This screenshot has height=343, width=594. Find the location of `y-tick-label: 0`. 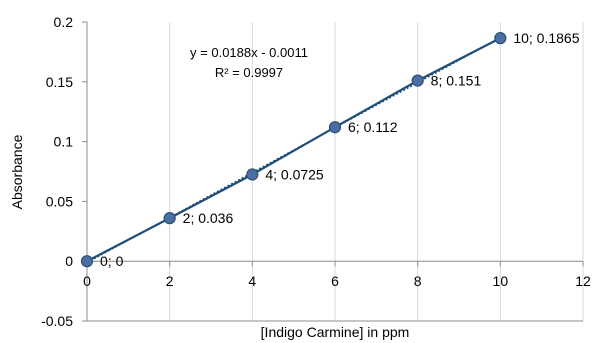

y-tick-label: 0 is located at coordinates (69, 261).